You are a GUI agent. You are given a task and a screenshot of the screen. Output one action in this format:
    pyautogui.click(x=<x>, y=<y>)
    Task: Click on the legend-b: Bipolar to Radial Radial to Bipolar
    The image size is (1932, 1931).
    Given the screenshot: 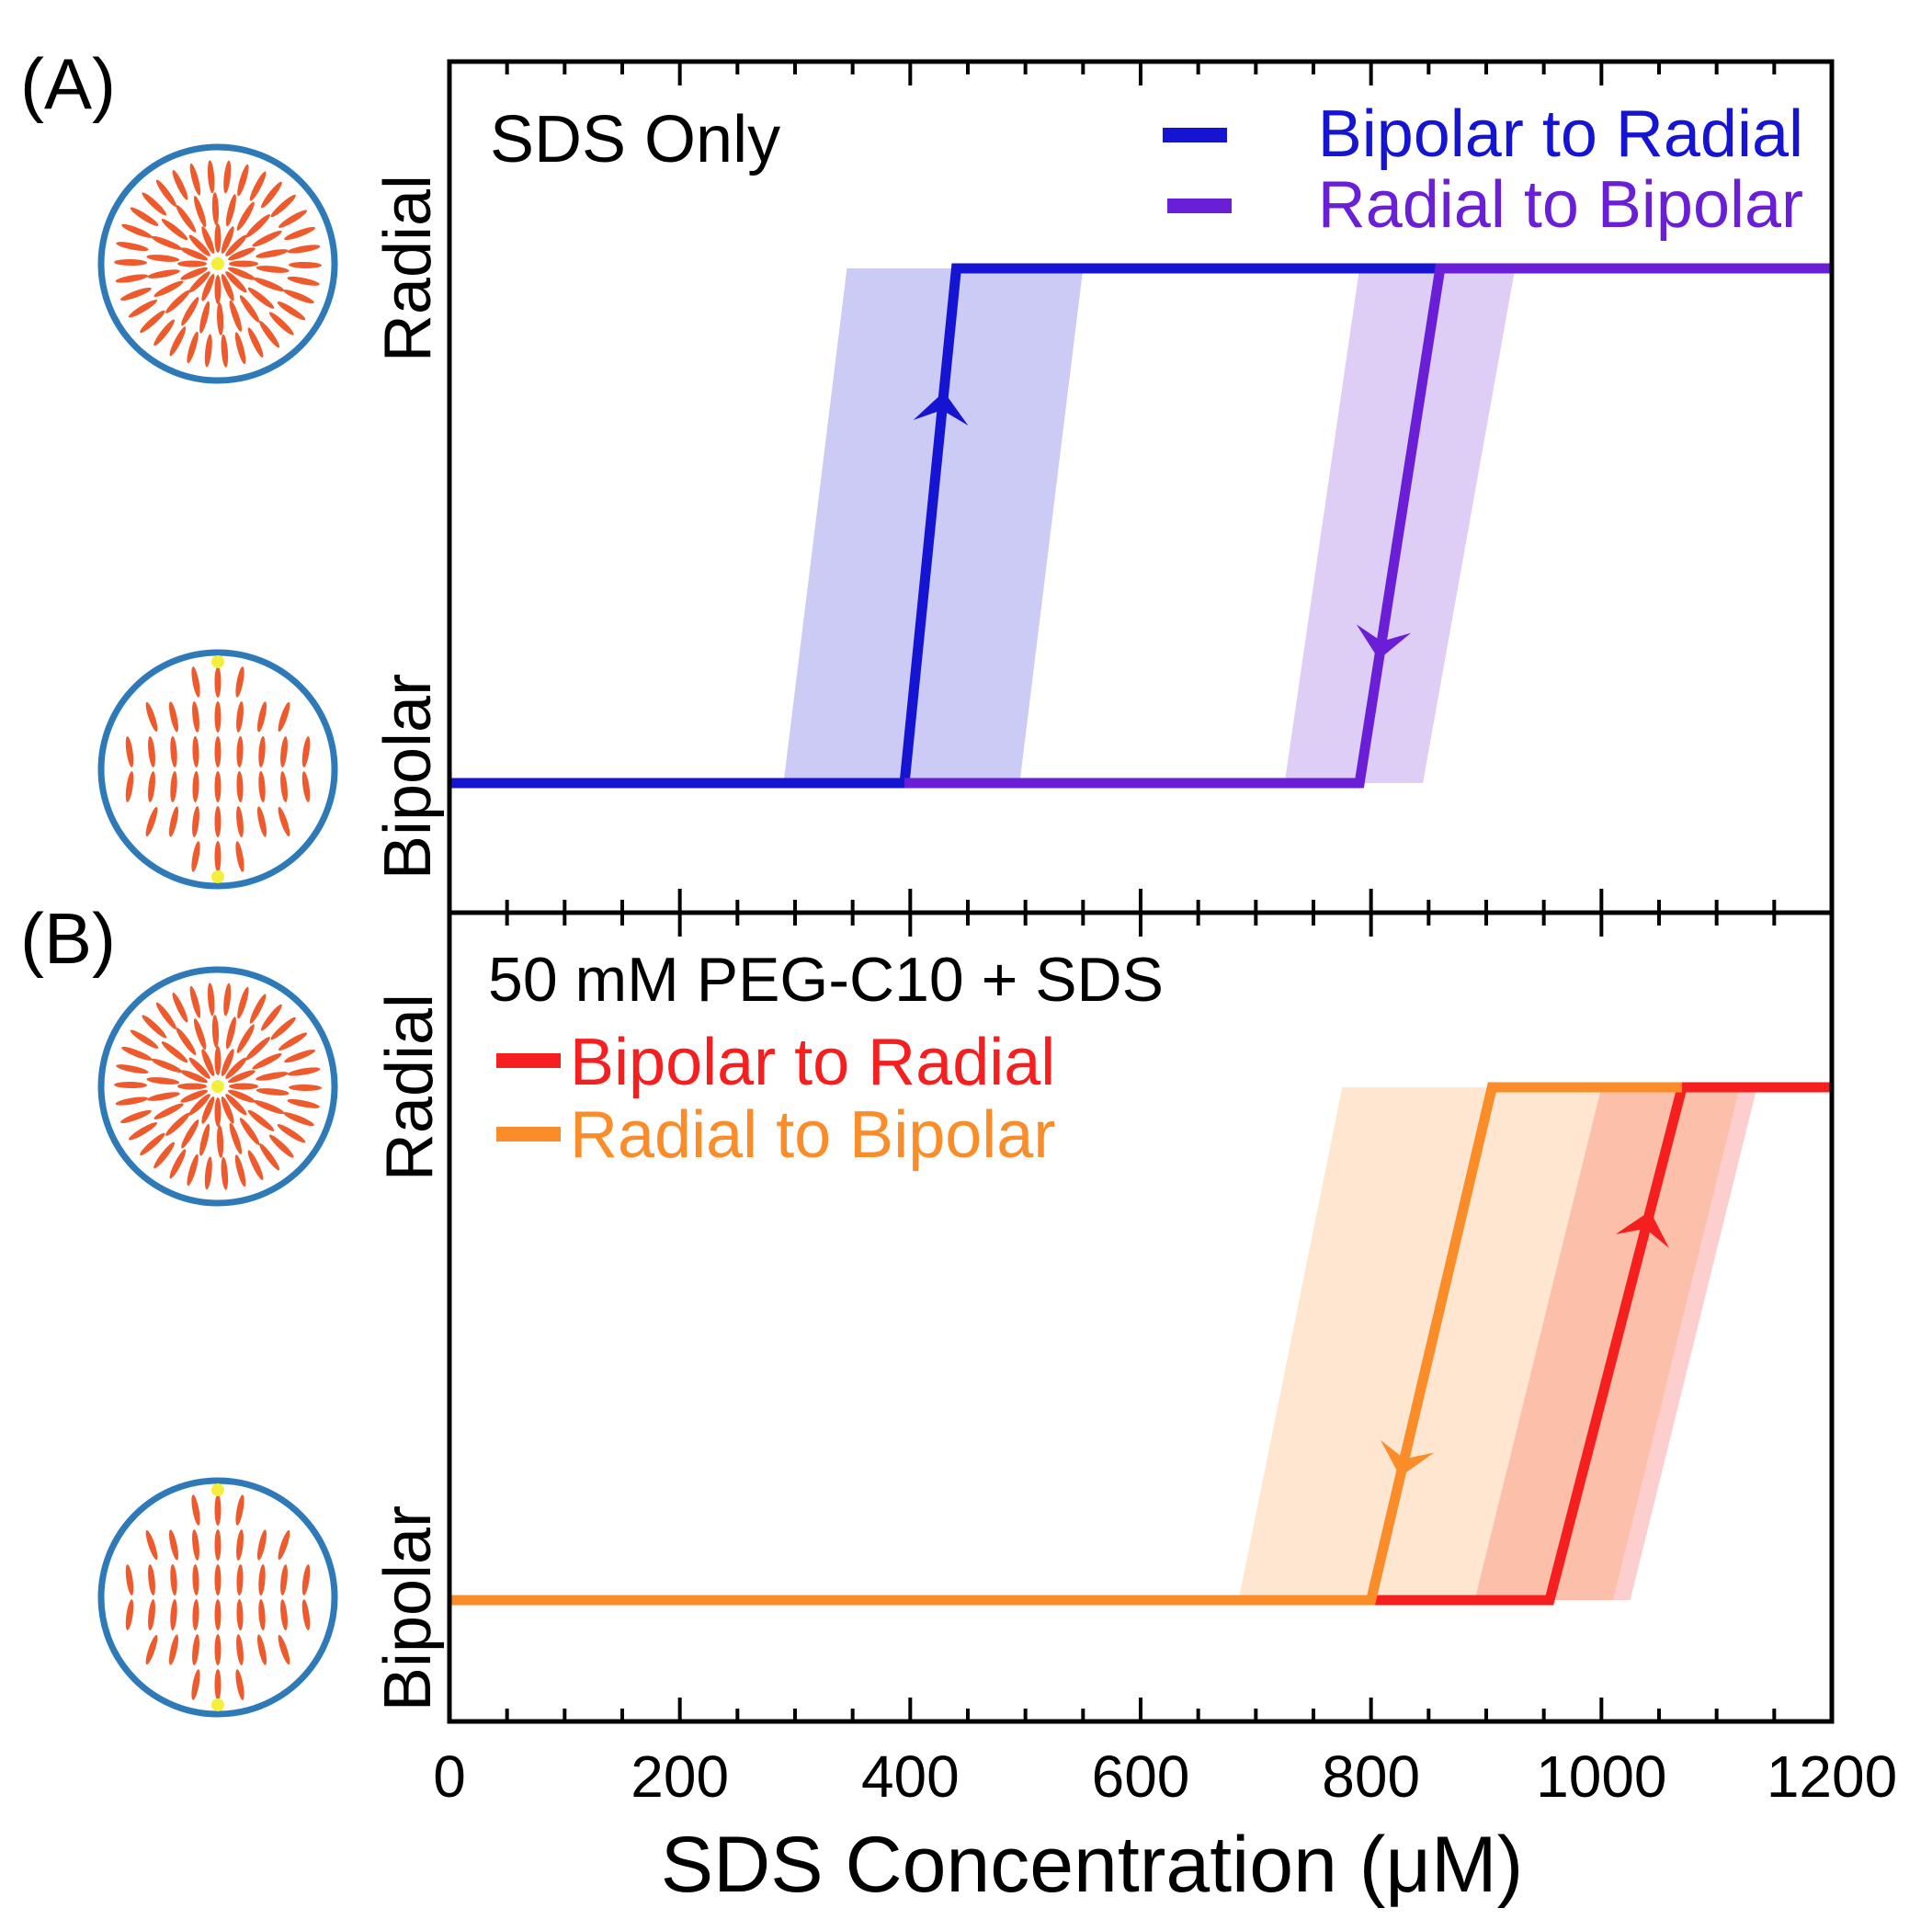 What is the action you would take?
    pyautogui.click(x=776, y=1099)
    